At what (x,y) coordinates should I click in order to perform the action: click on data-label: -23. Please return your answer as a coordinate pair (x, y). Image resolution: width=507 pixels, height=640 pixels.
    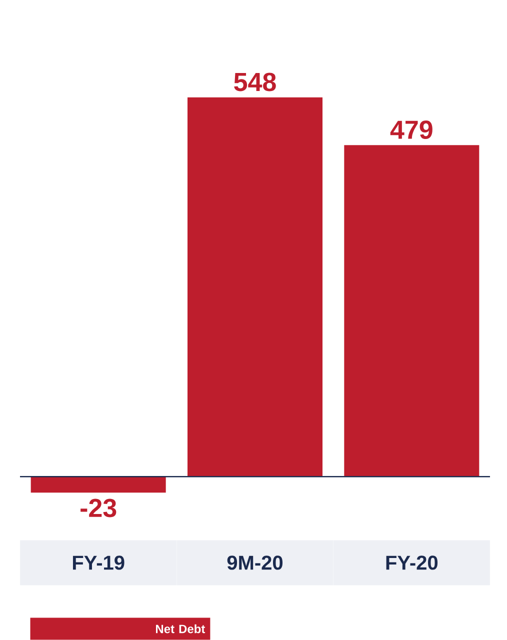
    Looking at the image, I should click on (98, 508).